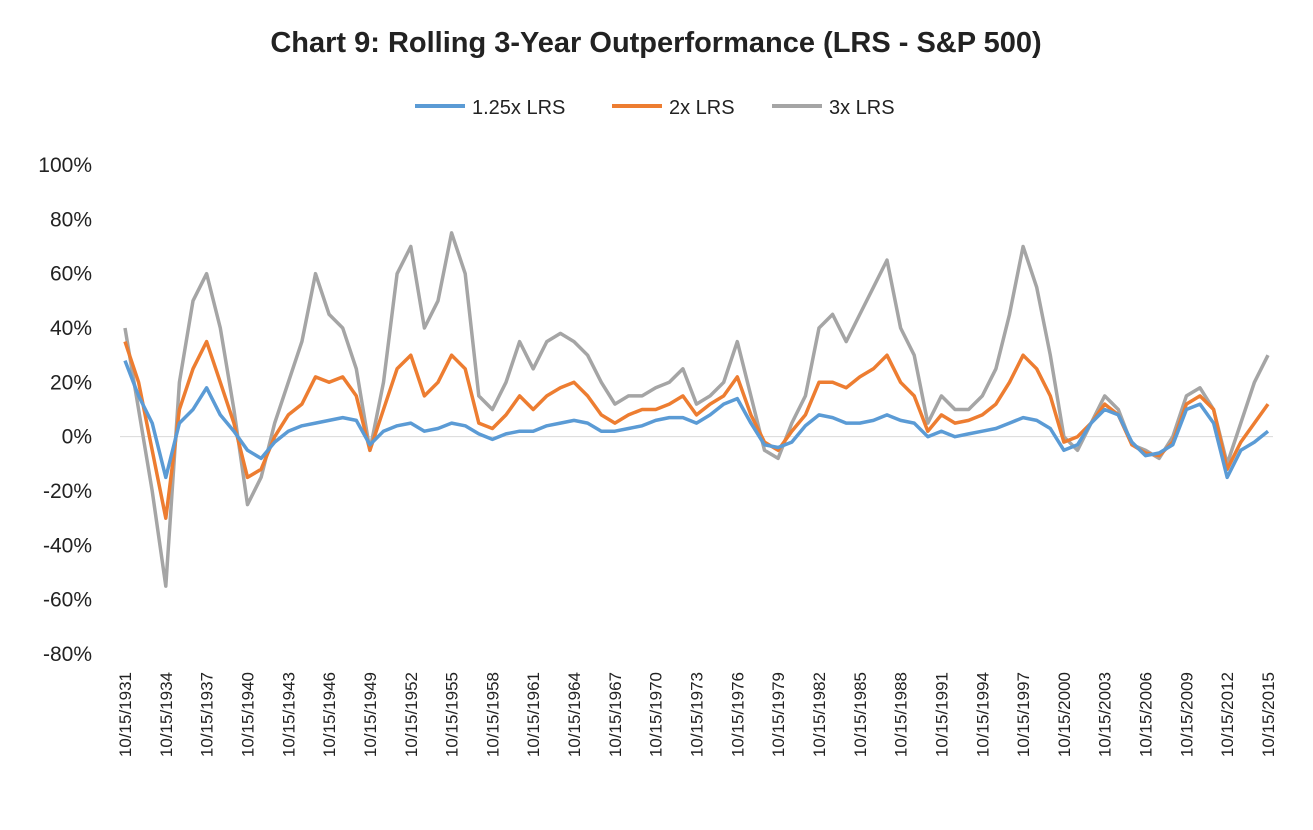 The width and height of the screenshot is (1313, 830). Describe the element at coordinates (1146, 714) in the screenshot. I see `x-tick-label: 10/15/2006` at that location.